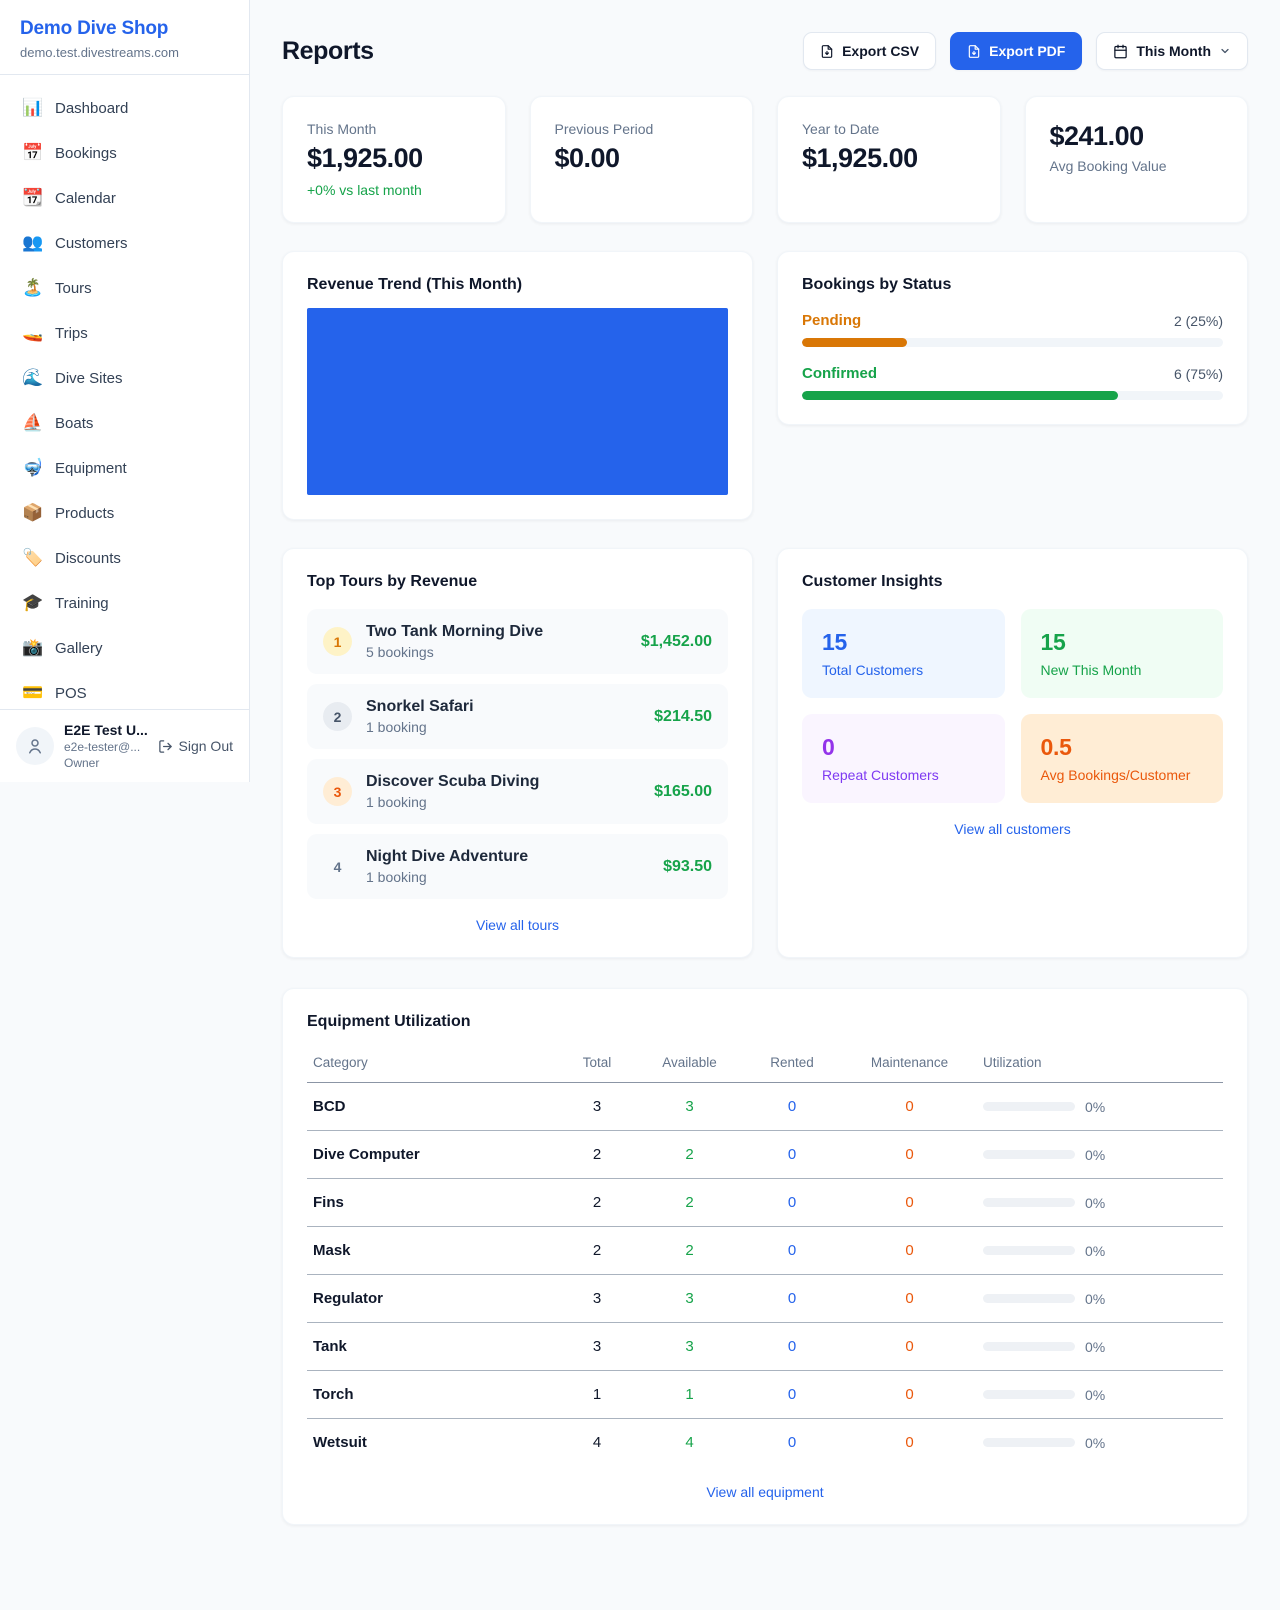 The height and width of the screenshot is (1610, 1280). What do you see at coordinates (94, 28) in the screenshot?
I see `brand-name: Demo Dive Shop` at bounding box center [94, 28].